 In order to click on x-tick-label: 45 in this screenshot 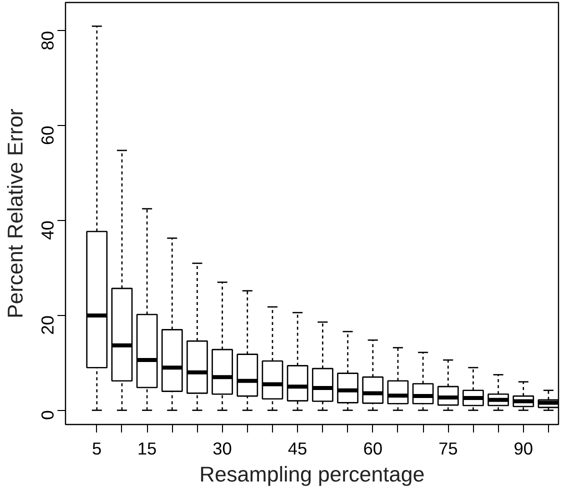, I will do `click(298, 448)`.